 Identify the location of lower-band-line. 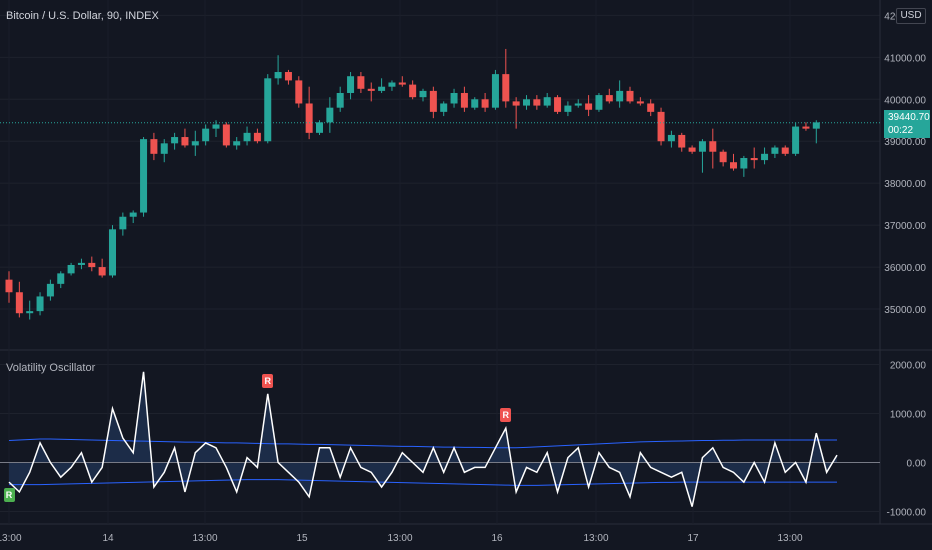
(423, 482).